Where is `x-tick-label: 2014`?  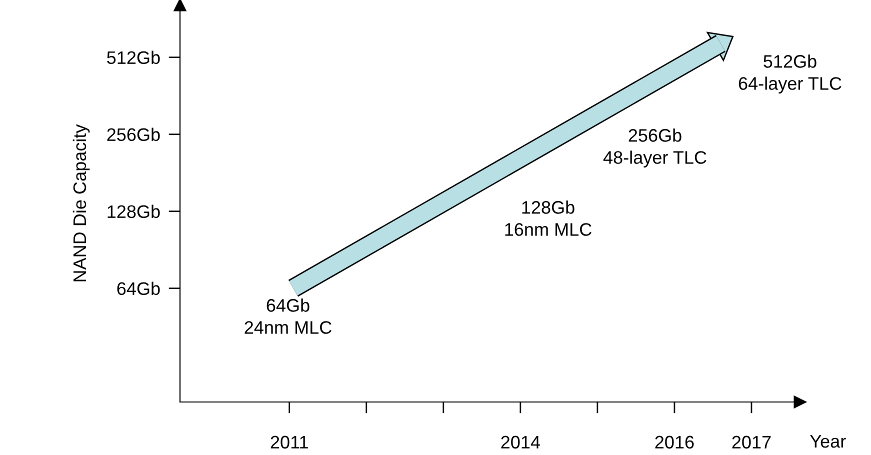
x-tick-label: 2014 is located at coordinates (520, 442).